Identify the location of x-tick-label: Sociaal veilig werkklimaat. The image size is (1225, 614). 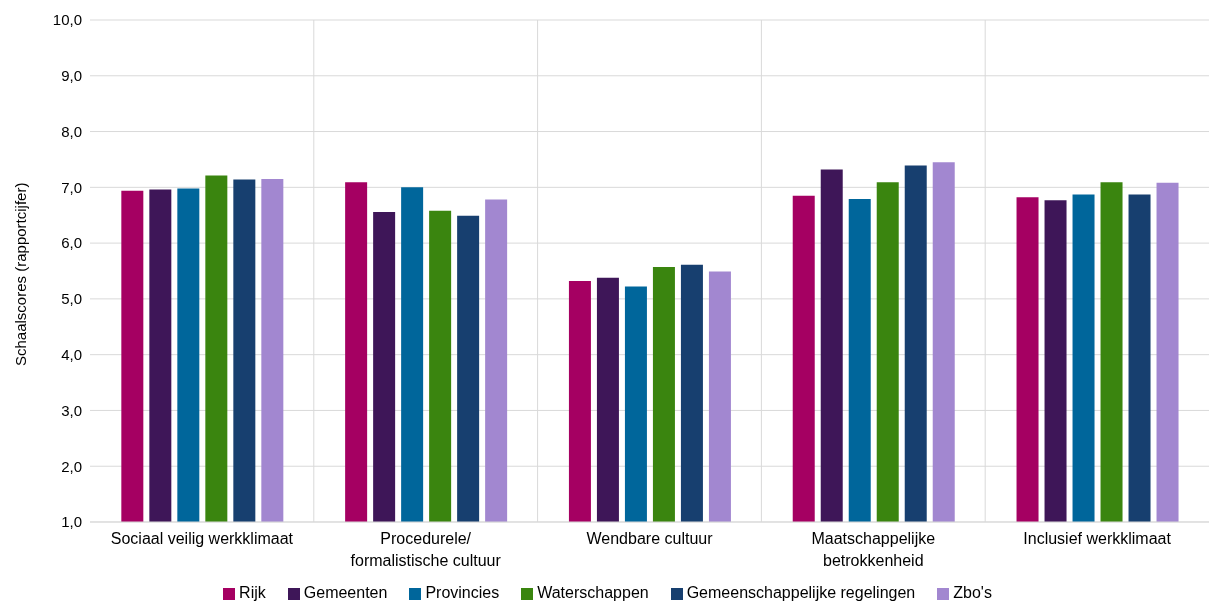
(202, 538).